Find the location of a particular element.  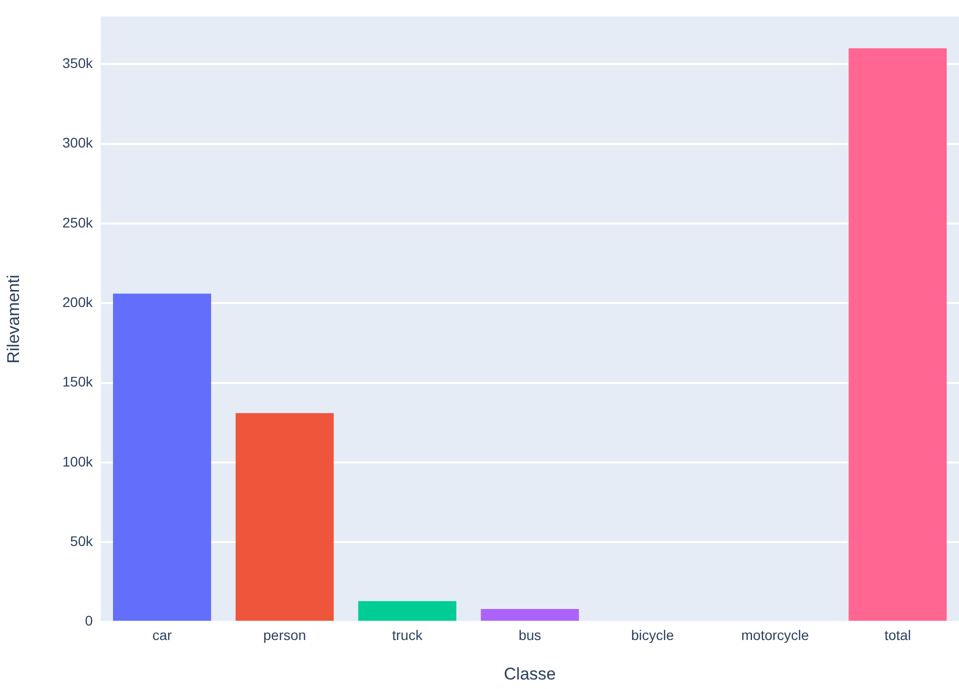

y-tick-label: 300k is located at coordinates (78, 142).